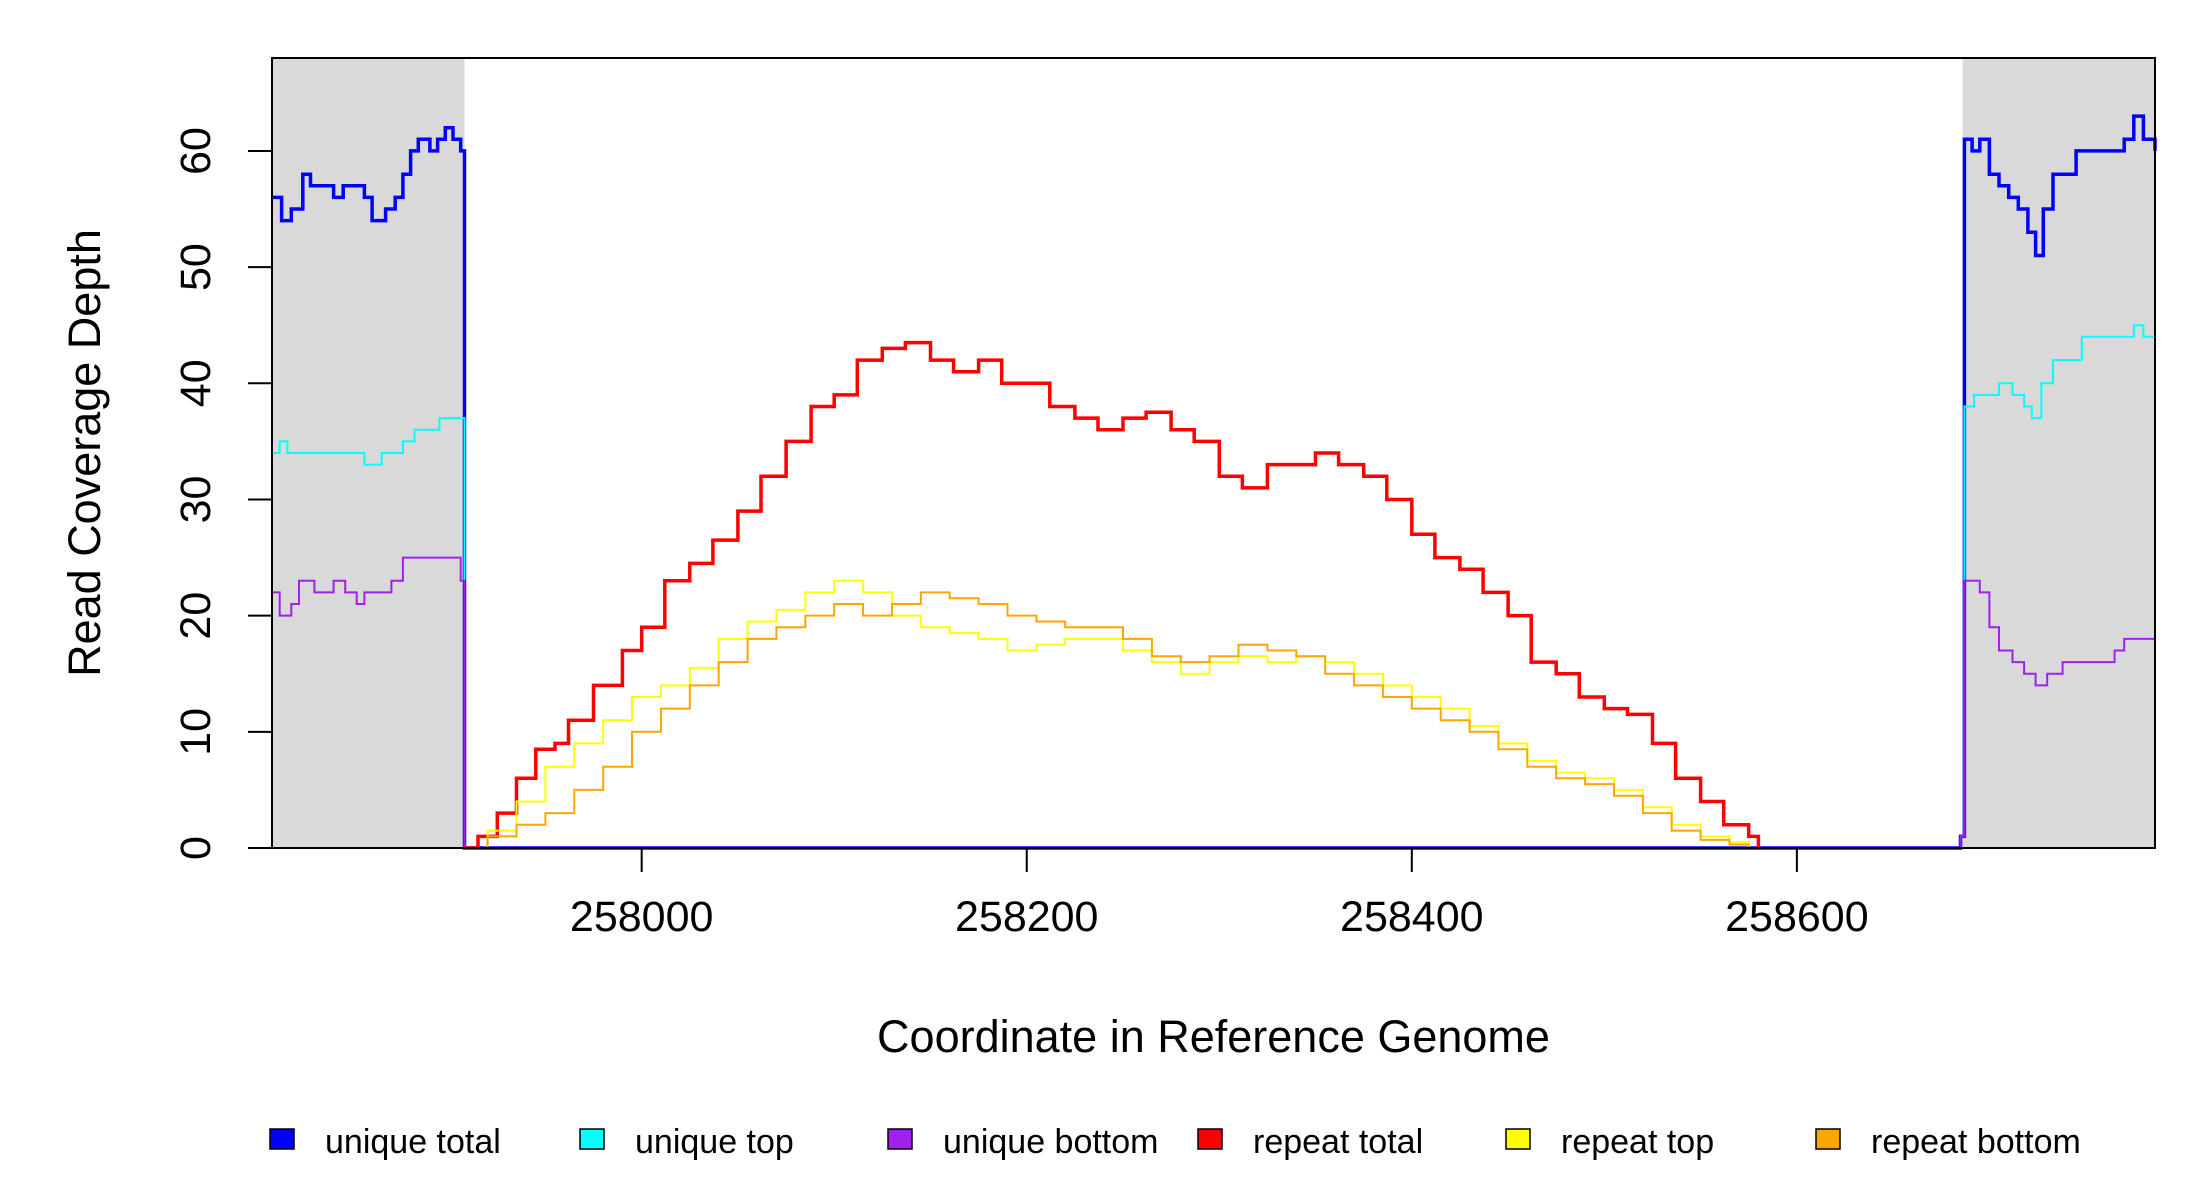 The image size is (2200, 1200). What do you see at coordinates (413, 1142) in the screenshot?
I see `legend-label: unique total` at bounding box center [413, 1142].